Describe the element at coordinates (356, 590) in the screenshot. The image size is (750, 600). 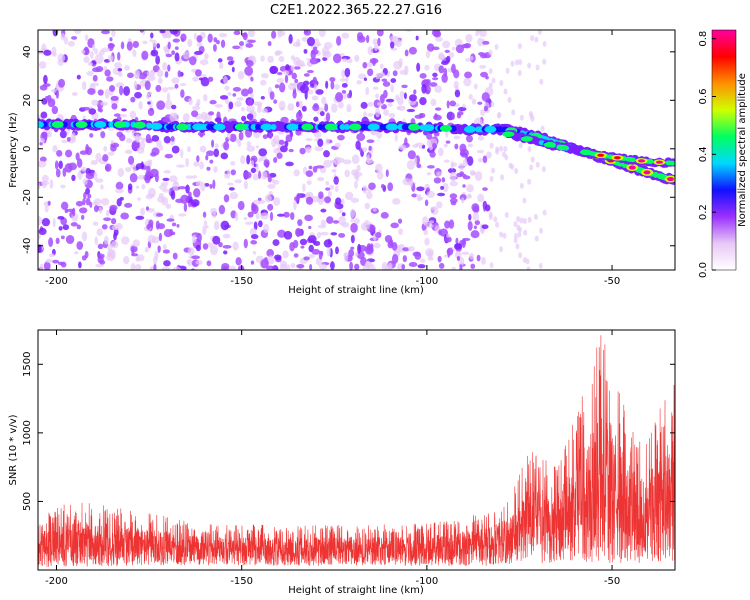
I see `snr-x-label: Height of straight line (km)` at that location.